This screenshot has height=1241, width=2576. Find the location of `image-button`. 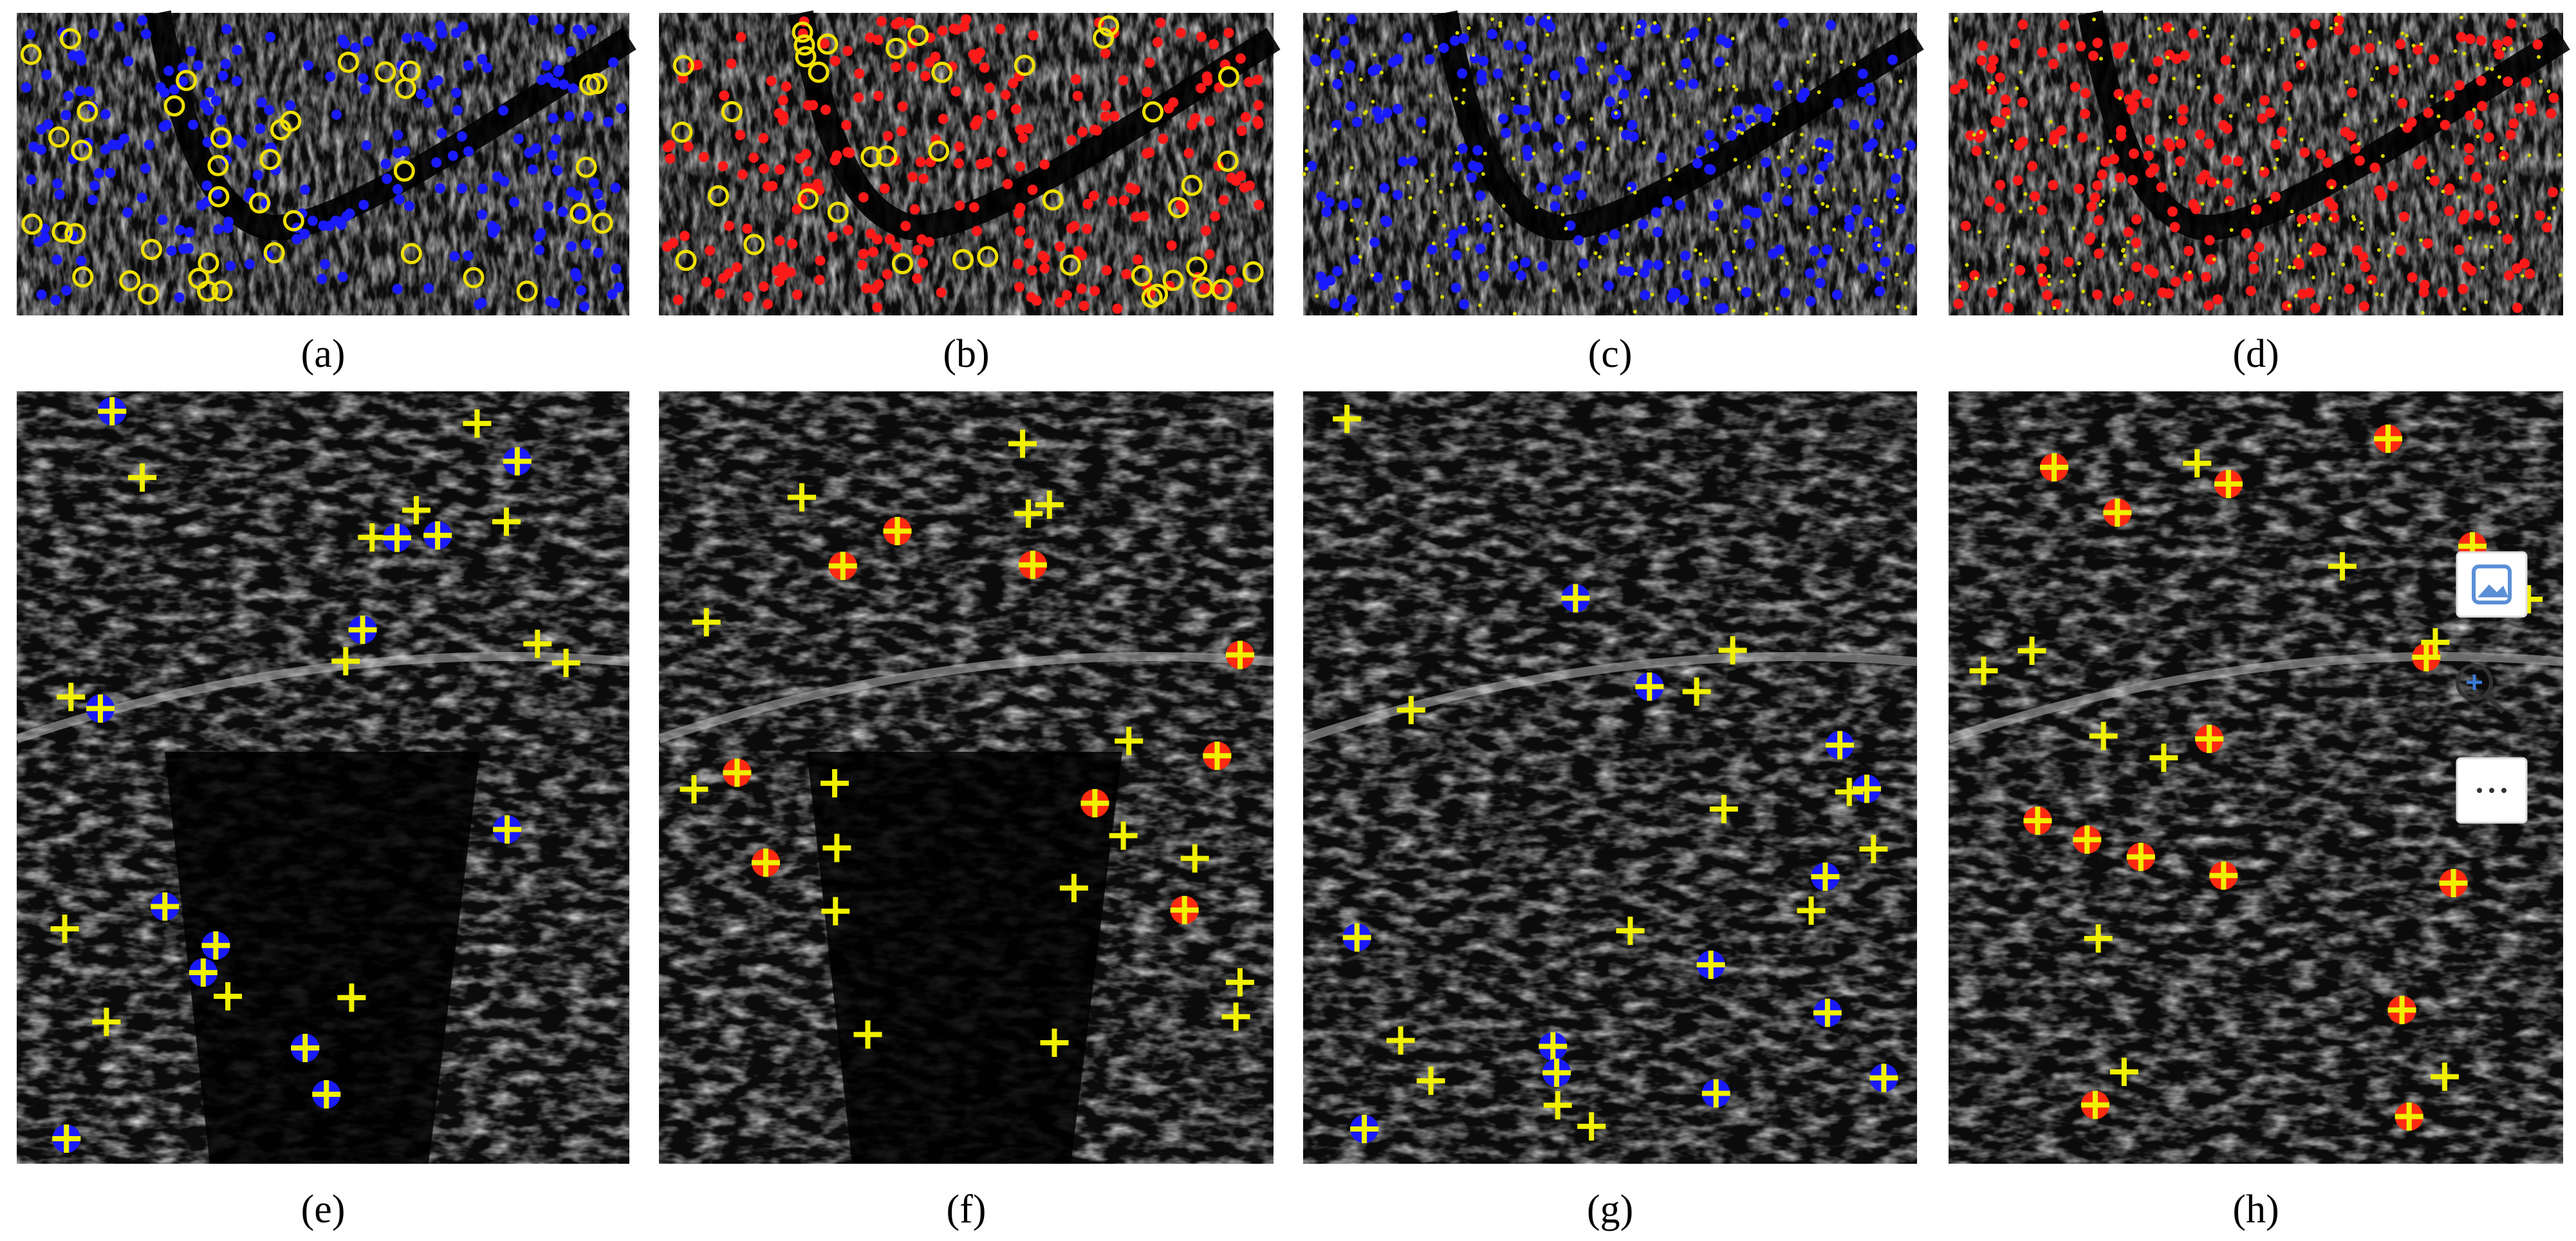

image-button is located at coordinates (2492, 584).